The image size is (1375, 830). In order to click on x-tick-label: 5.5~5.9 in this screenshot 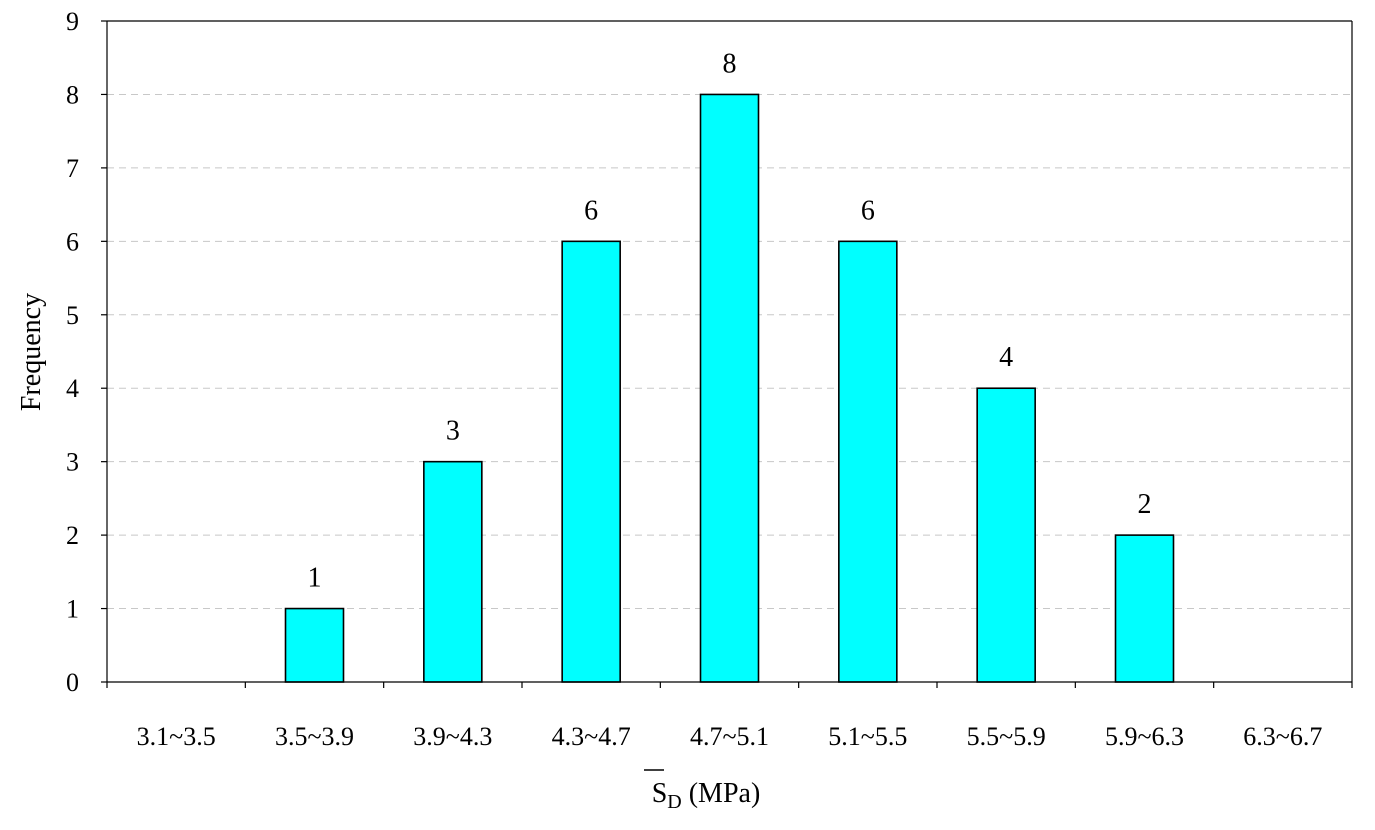, I will do `click(1006, 736)`.